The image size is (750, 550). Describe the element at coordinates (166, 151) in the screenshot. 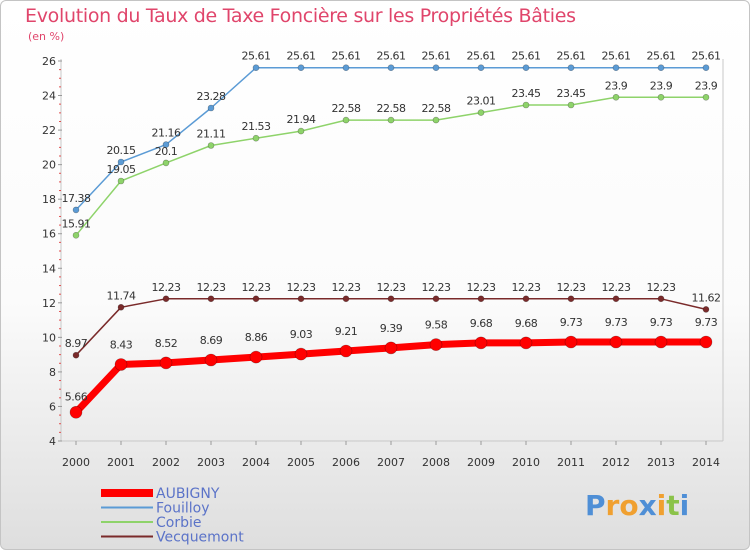

I see `data-label-corbie: 20.1` at that location.